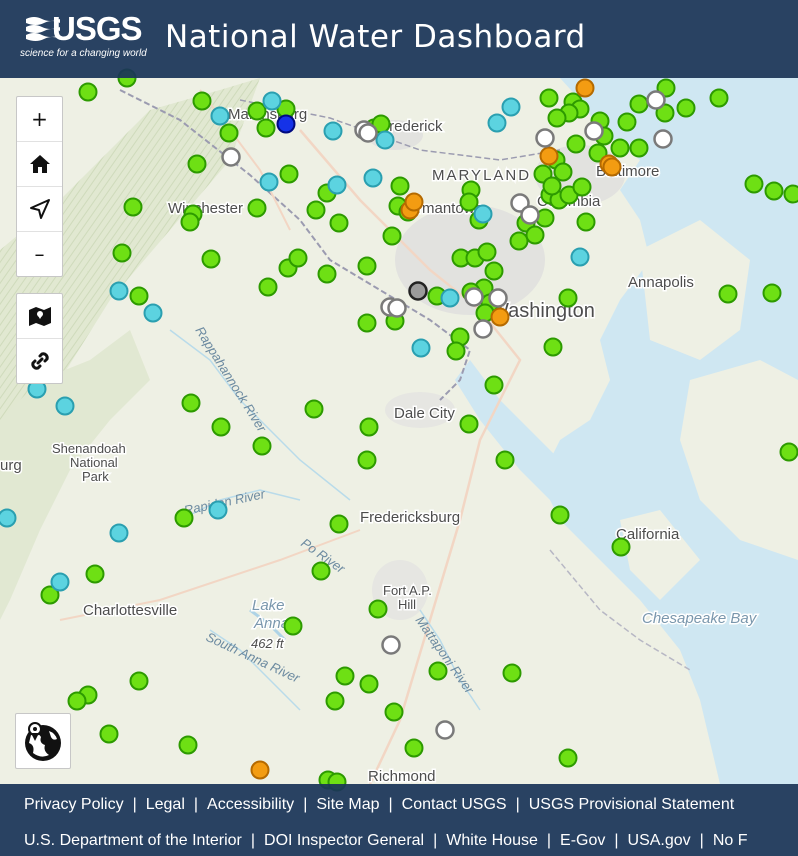 The width and height of the screenshot is (798, 856). Describe the element at coordinates (165, 804) in the screenshot. I see `footer-link: Legal` at that location.